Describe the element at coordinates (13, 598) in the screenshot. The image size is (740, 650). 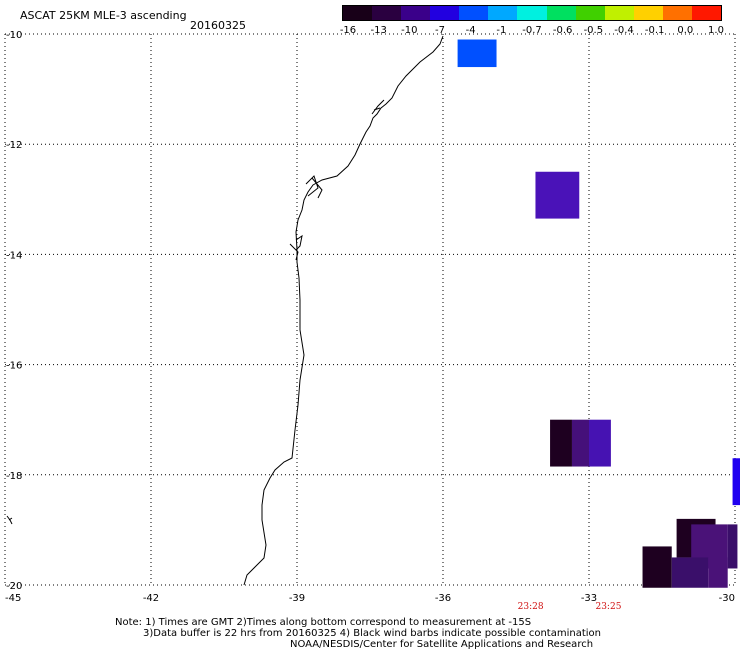
I see `lon-label: -45` at that location.